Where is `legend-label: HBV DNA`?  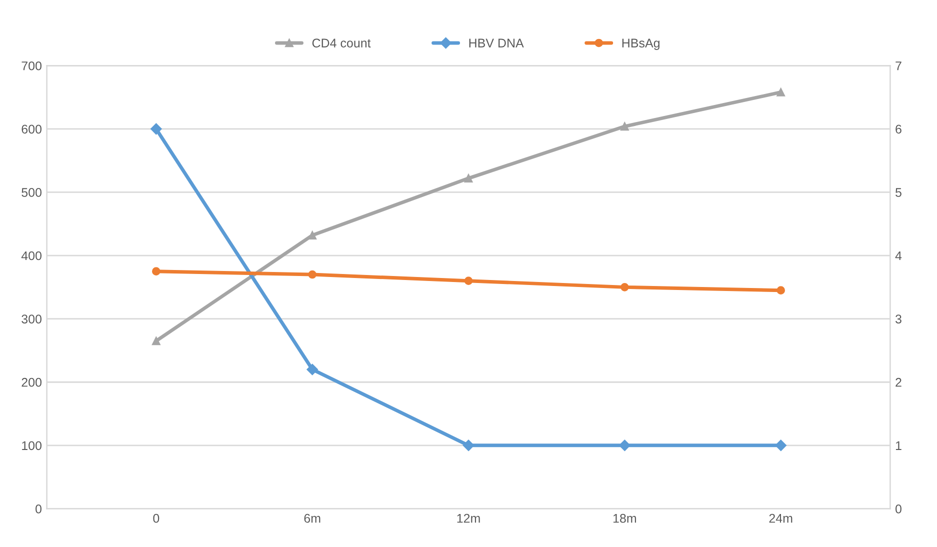
legend-label: HBV DNA is located at coordinates (496, 43).